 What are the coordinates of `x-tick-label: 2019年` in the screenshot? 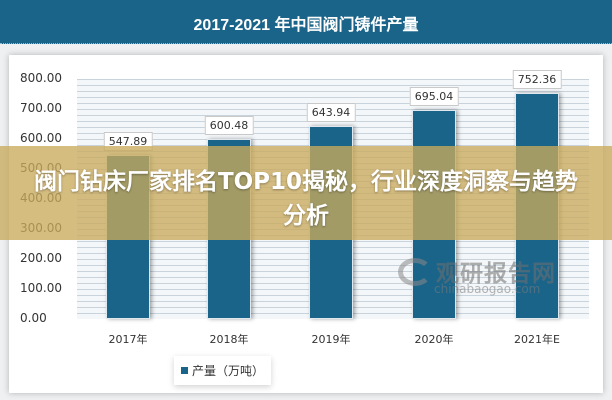 It's located at (331, 339).